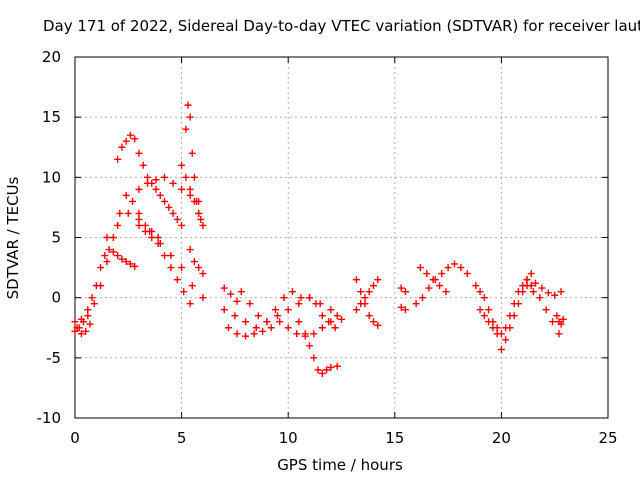  Describe the element at coordinates (51, 177) in the screenshot. I see `y-tick-label: 10` at that location.